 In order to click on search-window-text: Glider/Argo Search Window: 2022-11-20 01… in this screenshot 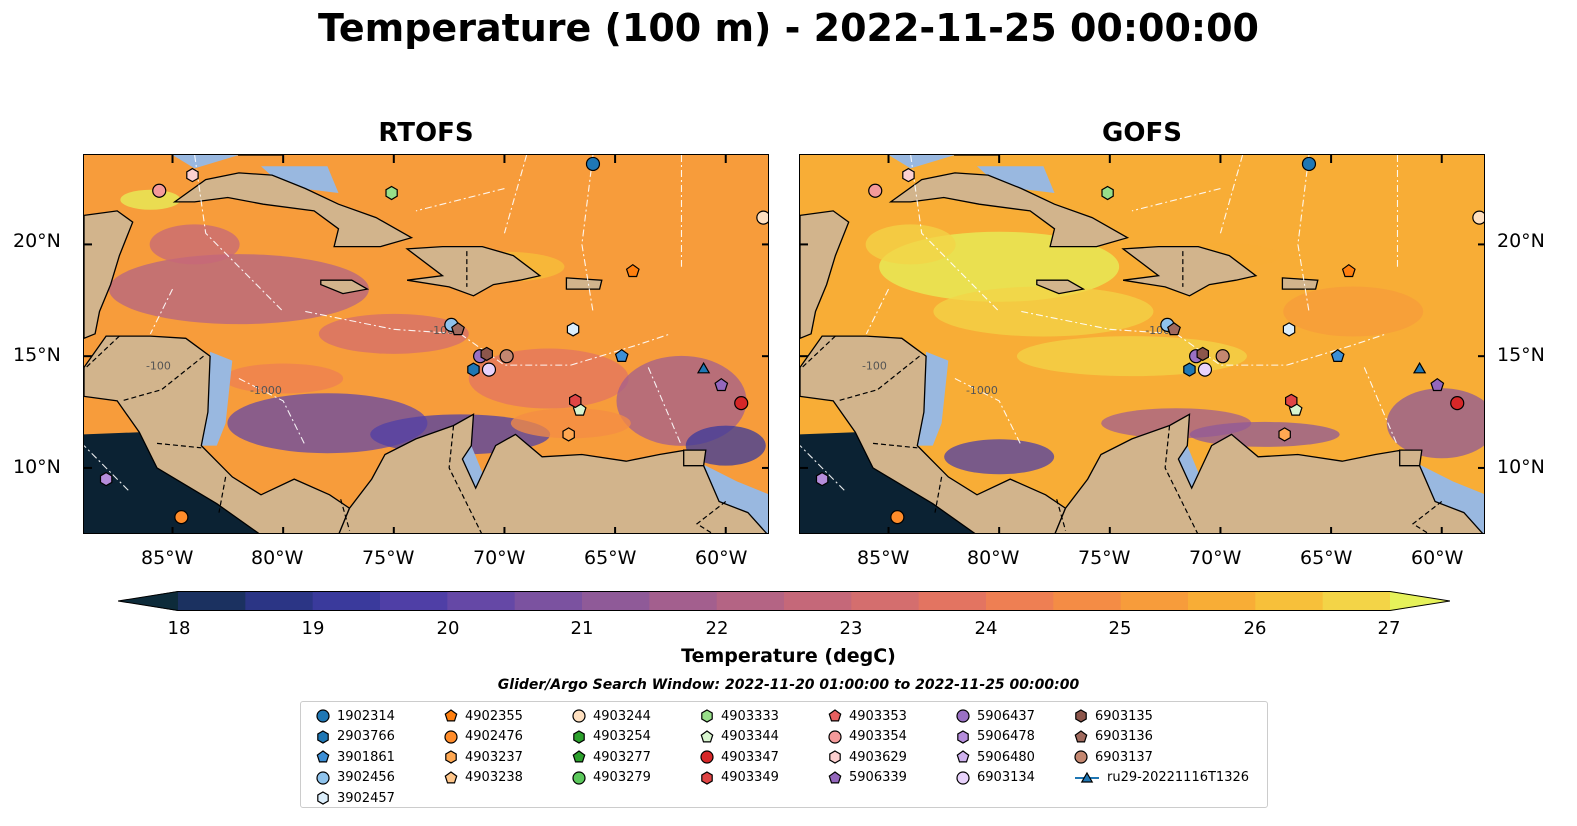, I will do `click(788, 685)`.